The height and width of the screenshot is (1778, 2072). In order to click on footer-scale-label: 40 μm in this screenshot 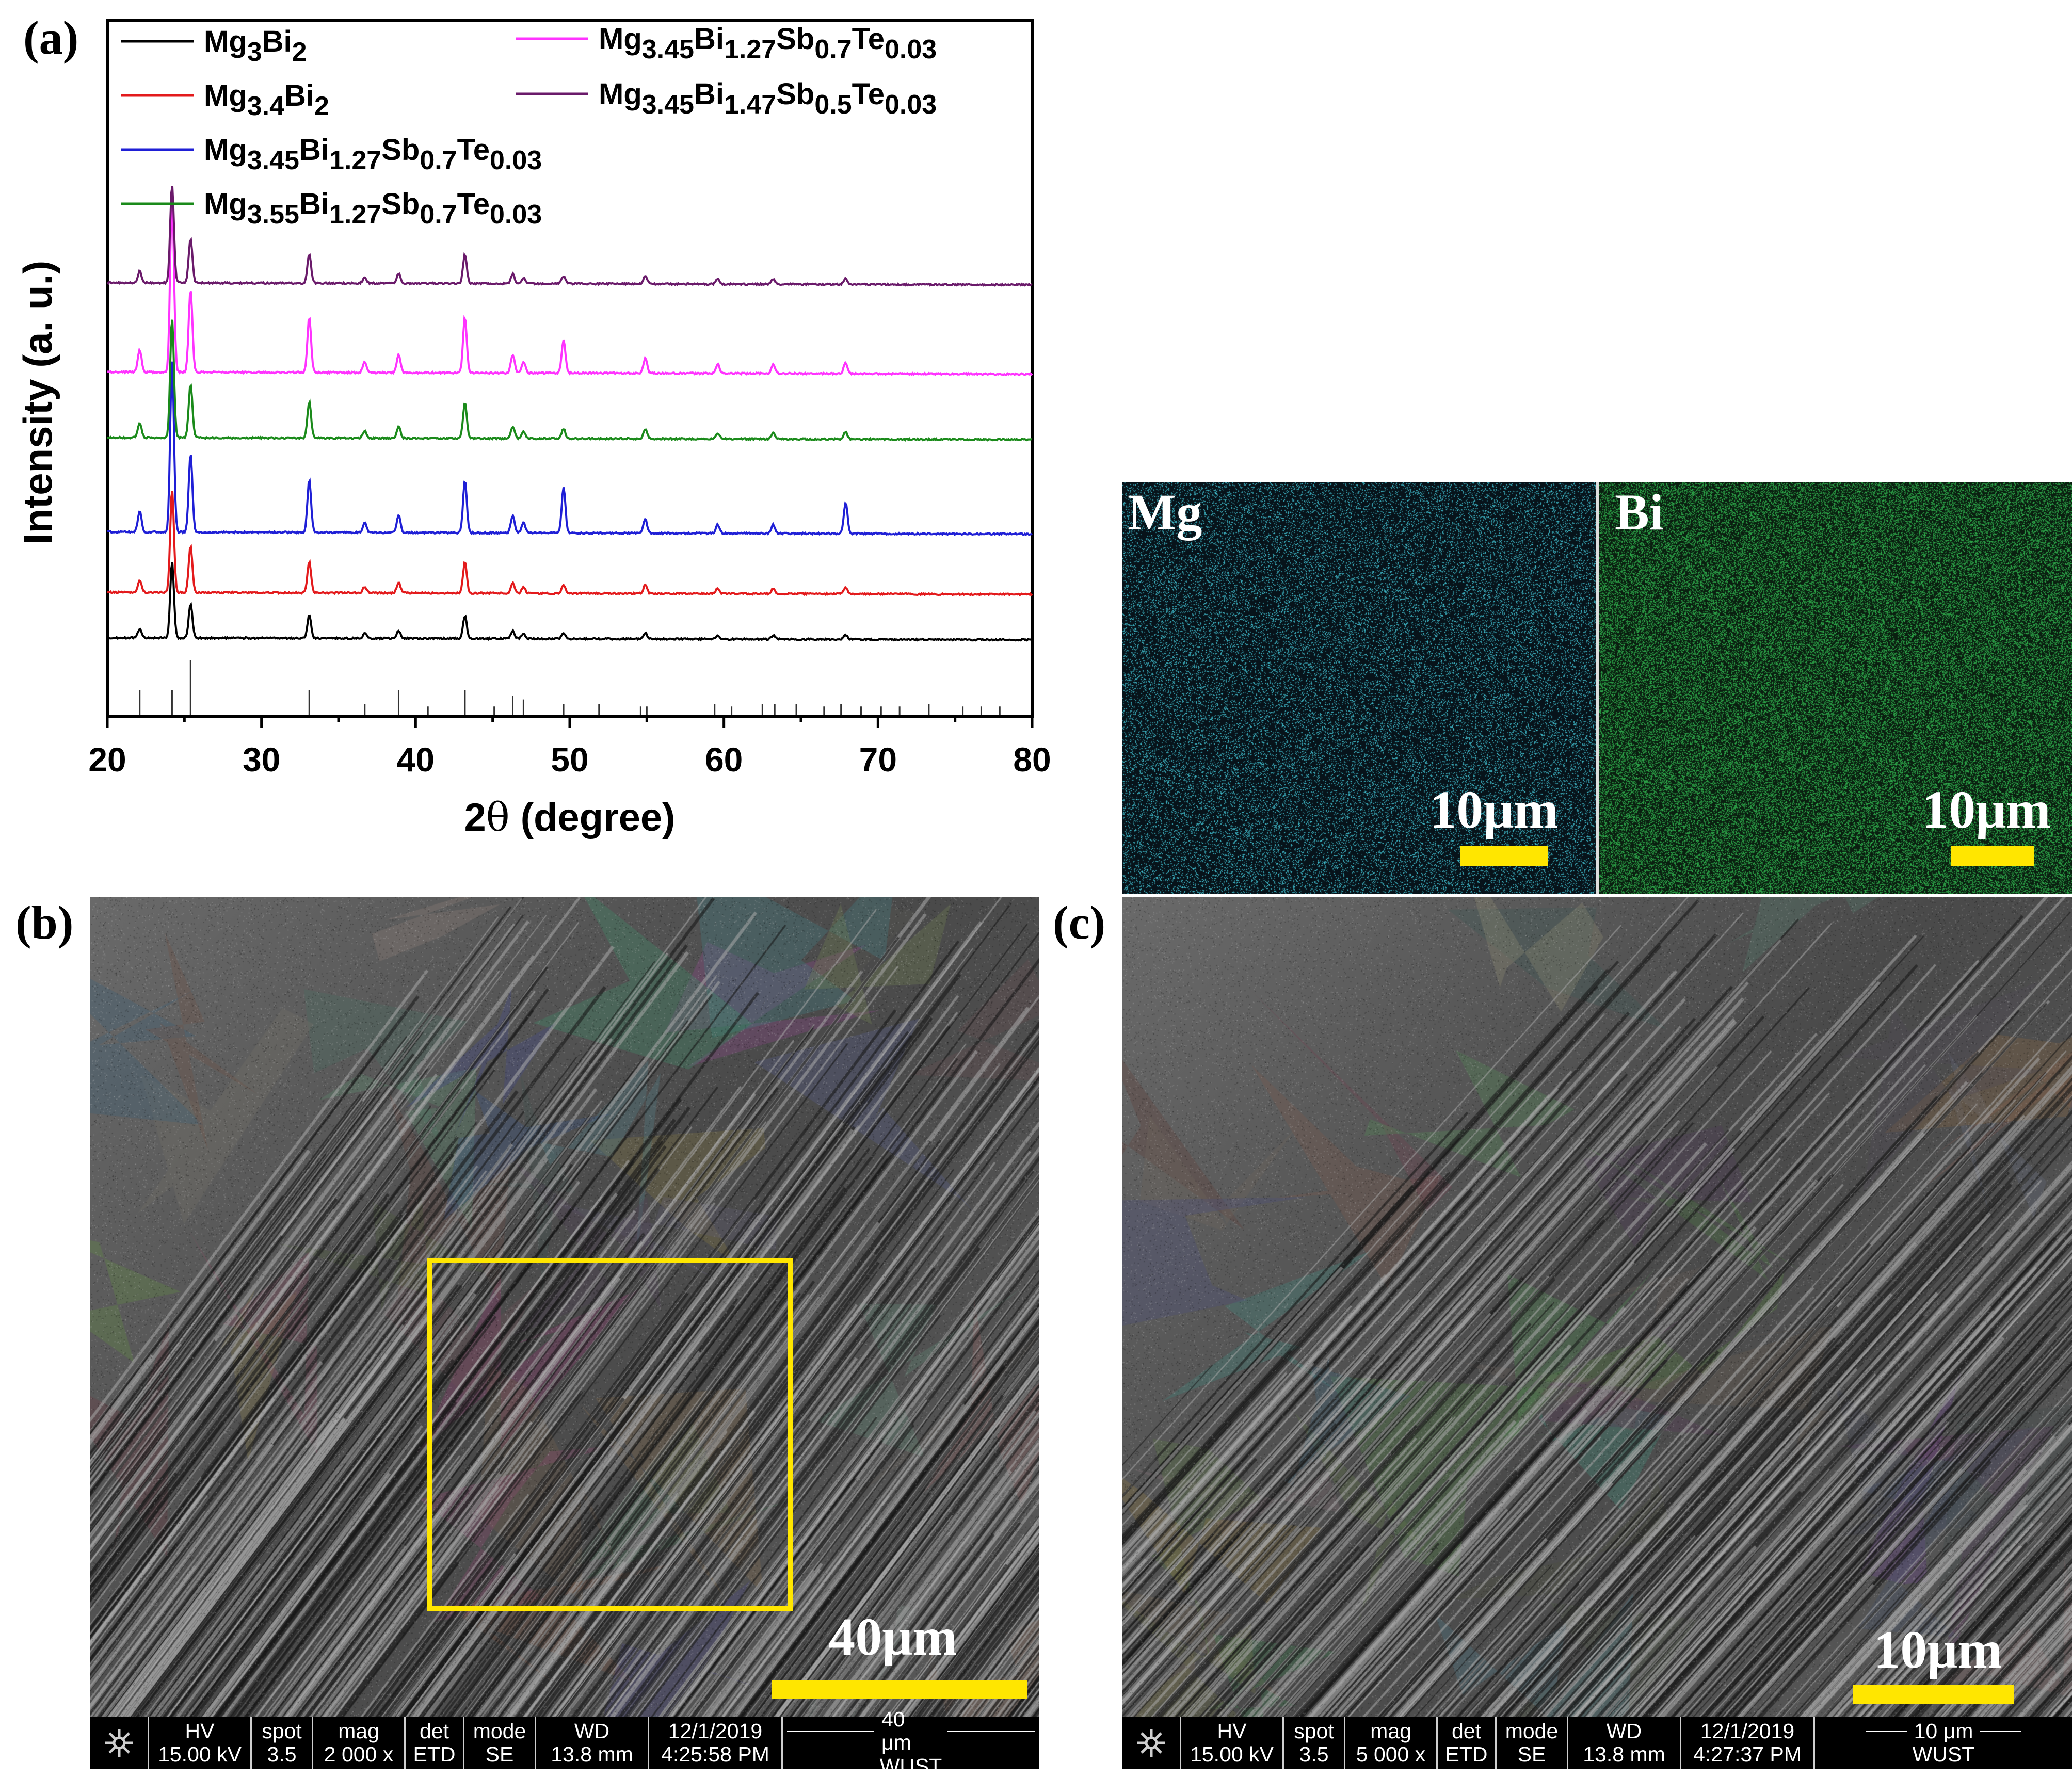, I will do `click(896, 1731)`.